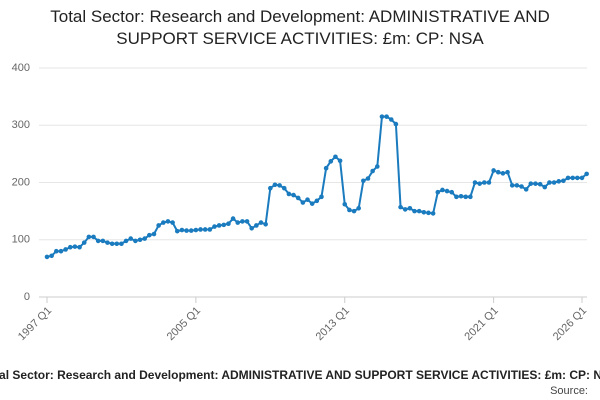 The image size is (600, 400). What do you see at coordinates (35, 324) in the screenshot?
I see `x-tick-label: 1997 Q1` at bounding box center [35, 324].